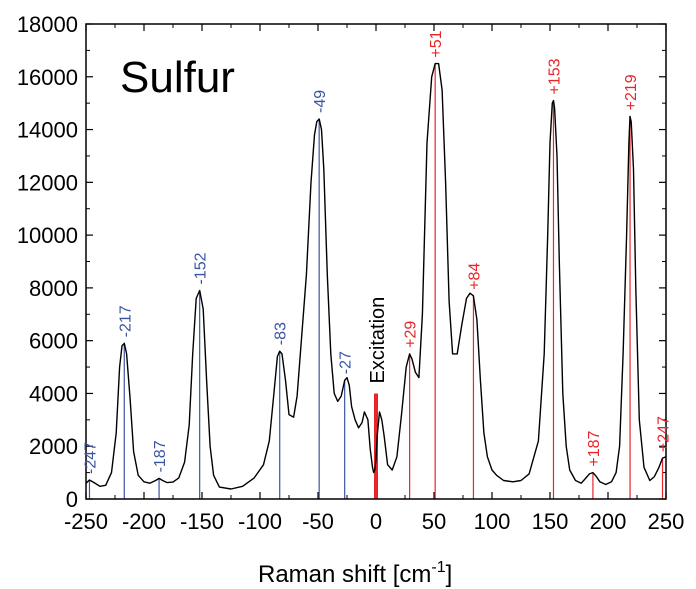 Image resolution: width=696 pixels, height=589 pixels. What do you see at coordinates (47, 130) in the screenshot?
I see `y-tick-label: 14000` at bounding box center [47, 130].